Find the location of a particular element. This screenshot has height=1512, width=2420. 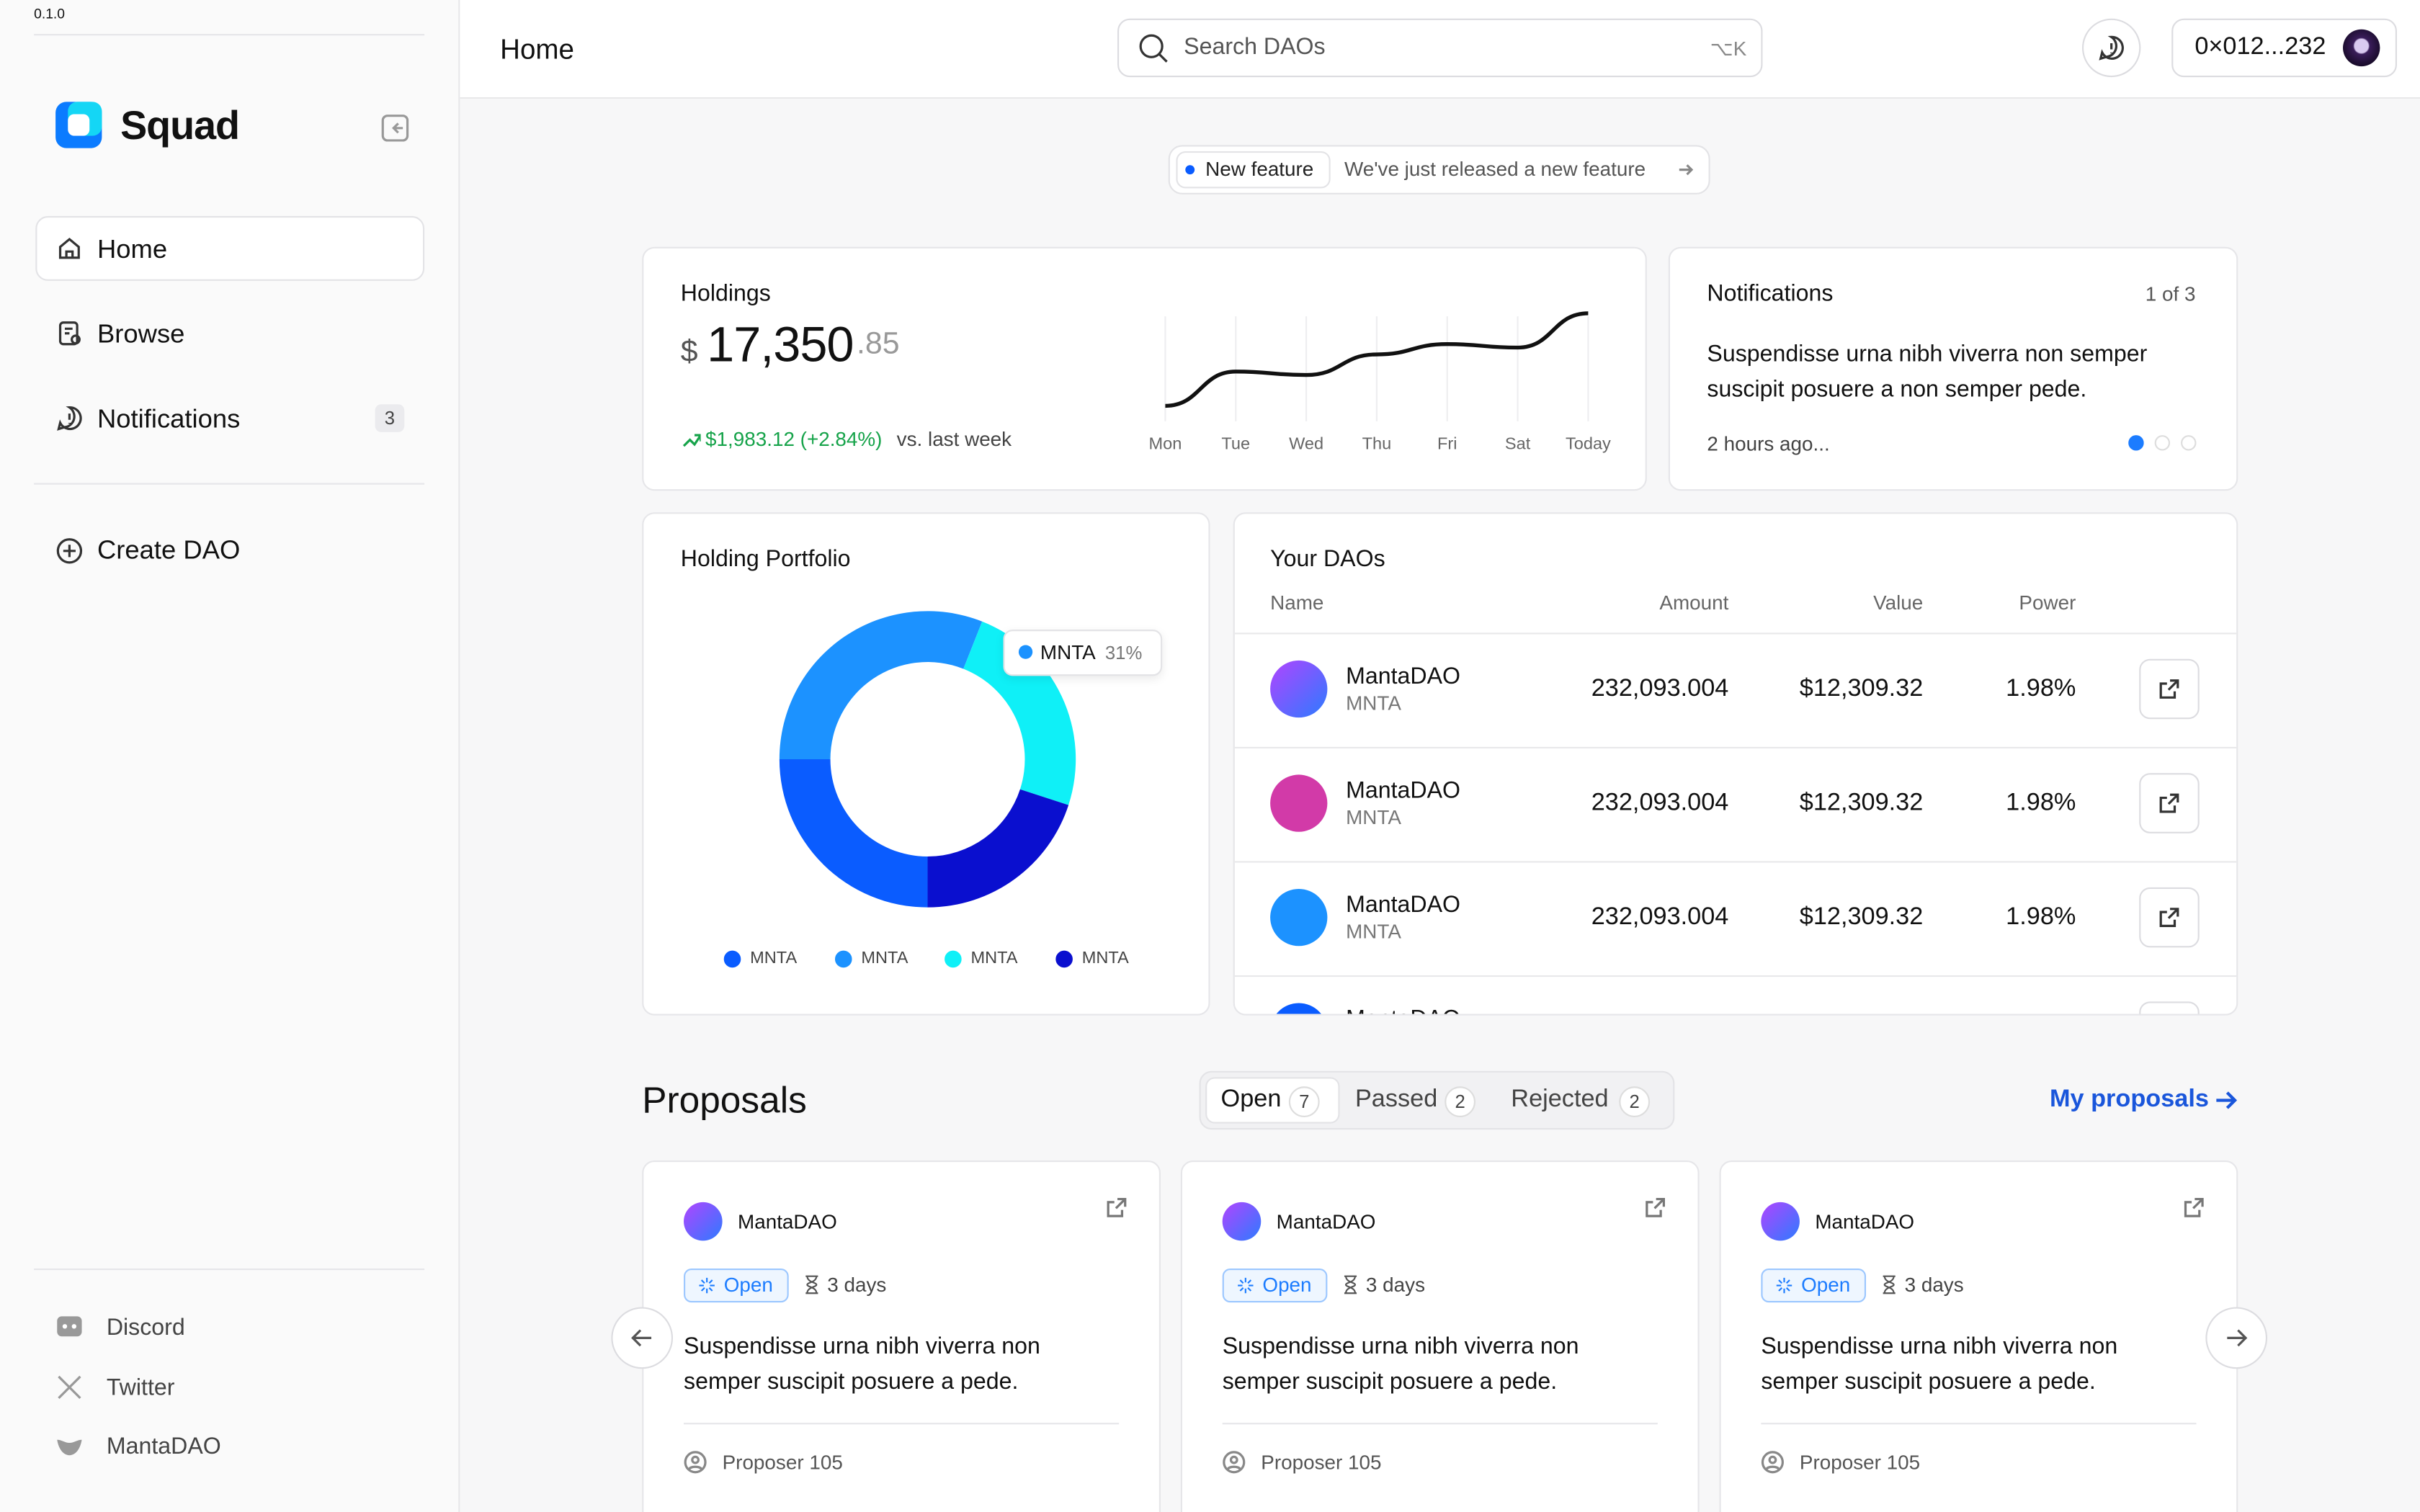

line-series is located at coordinates (1377, 359).